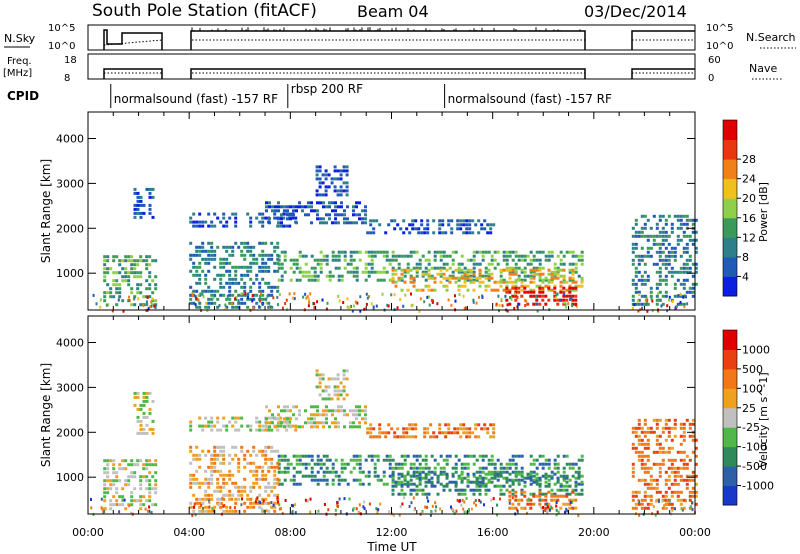 The image size is (800, 554). What do you see at coordinates (695, 532) in the screenshot?
I see `time-tick-label: 00:00` at bounding box center [695, 532].